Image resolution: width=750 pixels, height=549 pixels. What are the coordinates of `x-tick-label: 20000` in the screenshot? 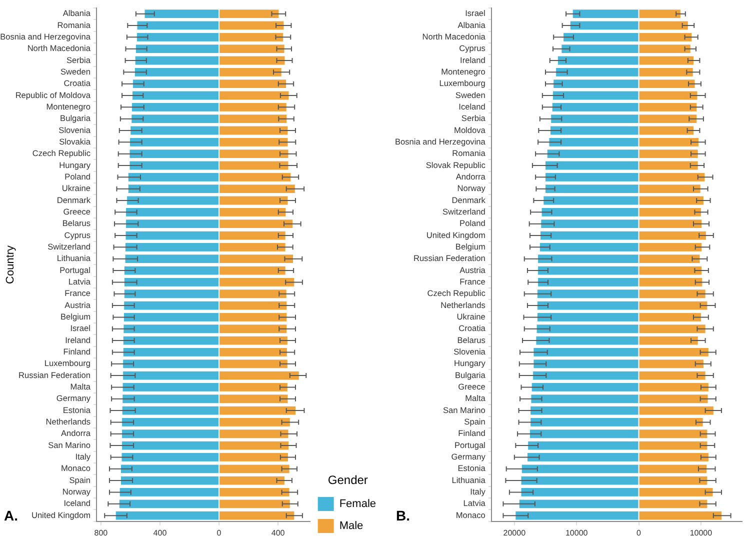 It's located at (514, 533).